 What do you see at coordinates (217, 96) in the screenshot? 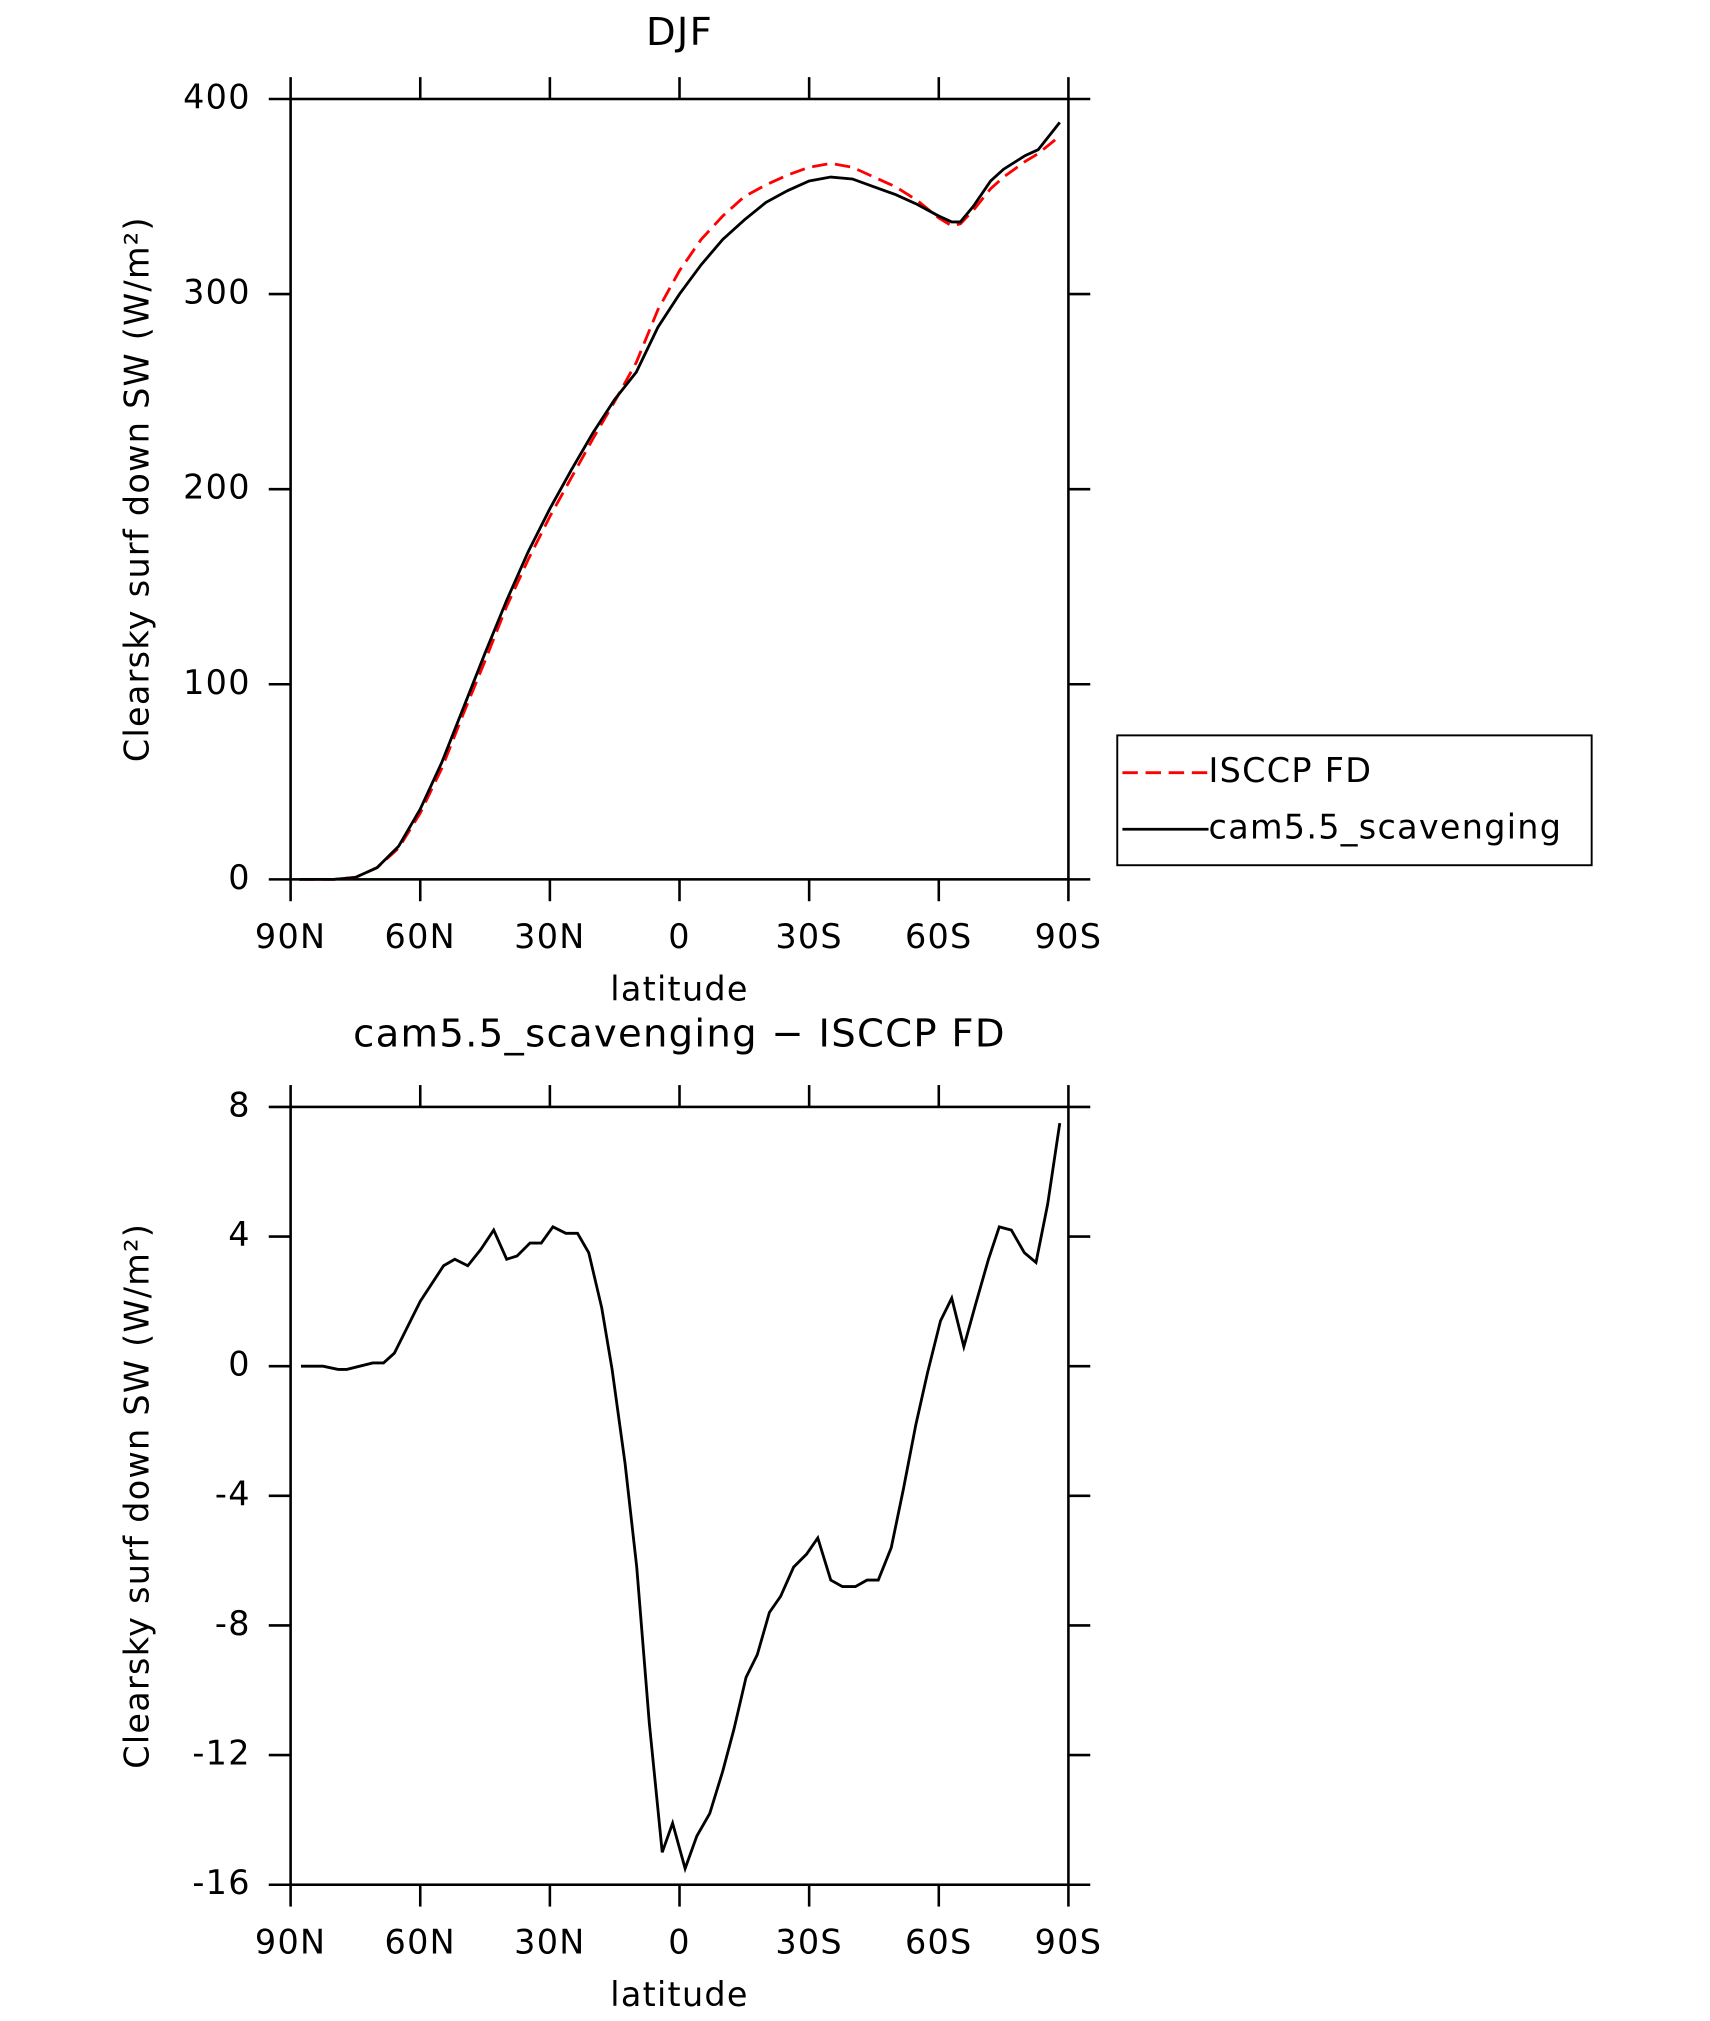
I see `y-tick-label: 400` at bounding box center [217, 96].